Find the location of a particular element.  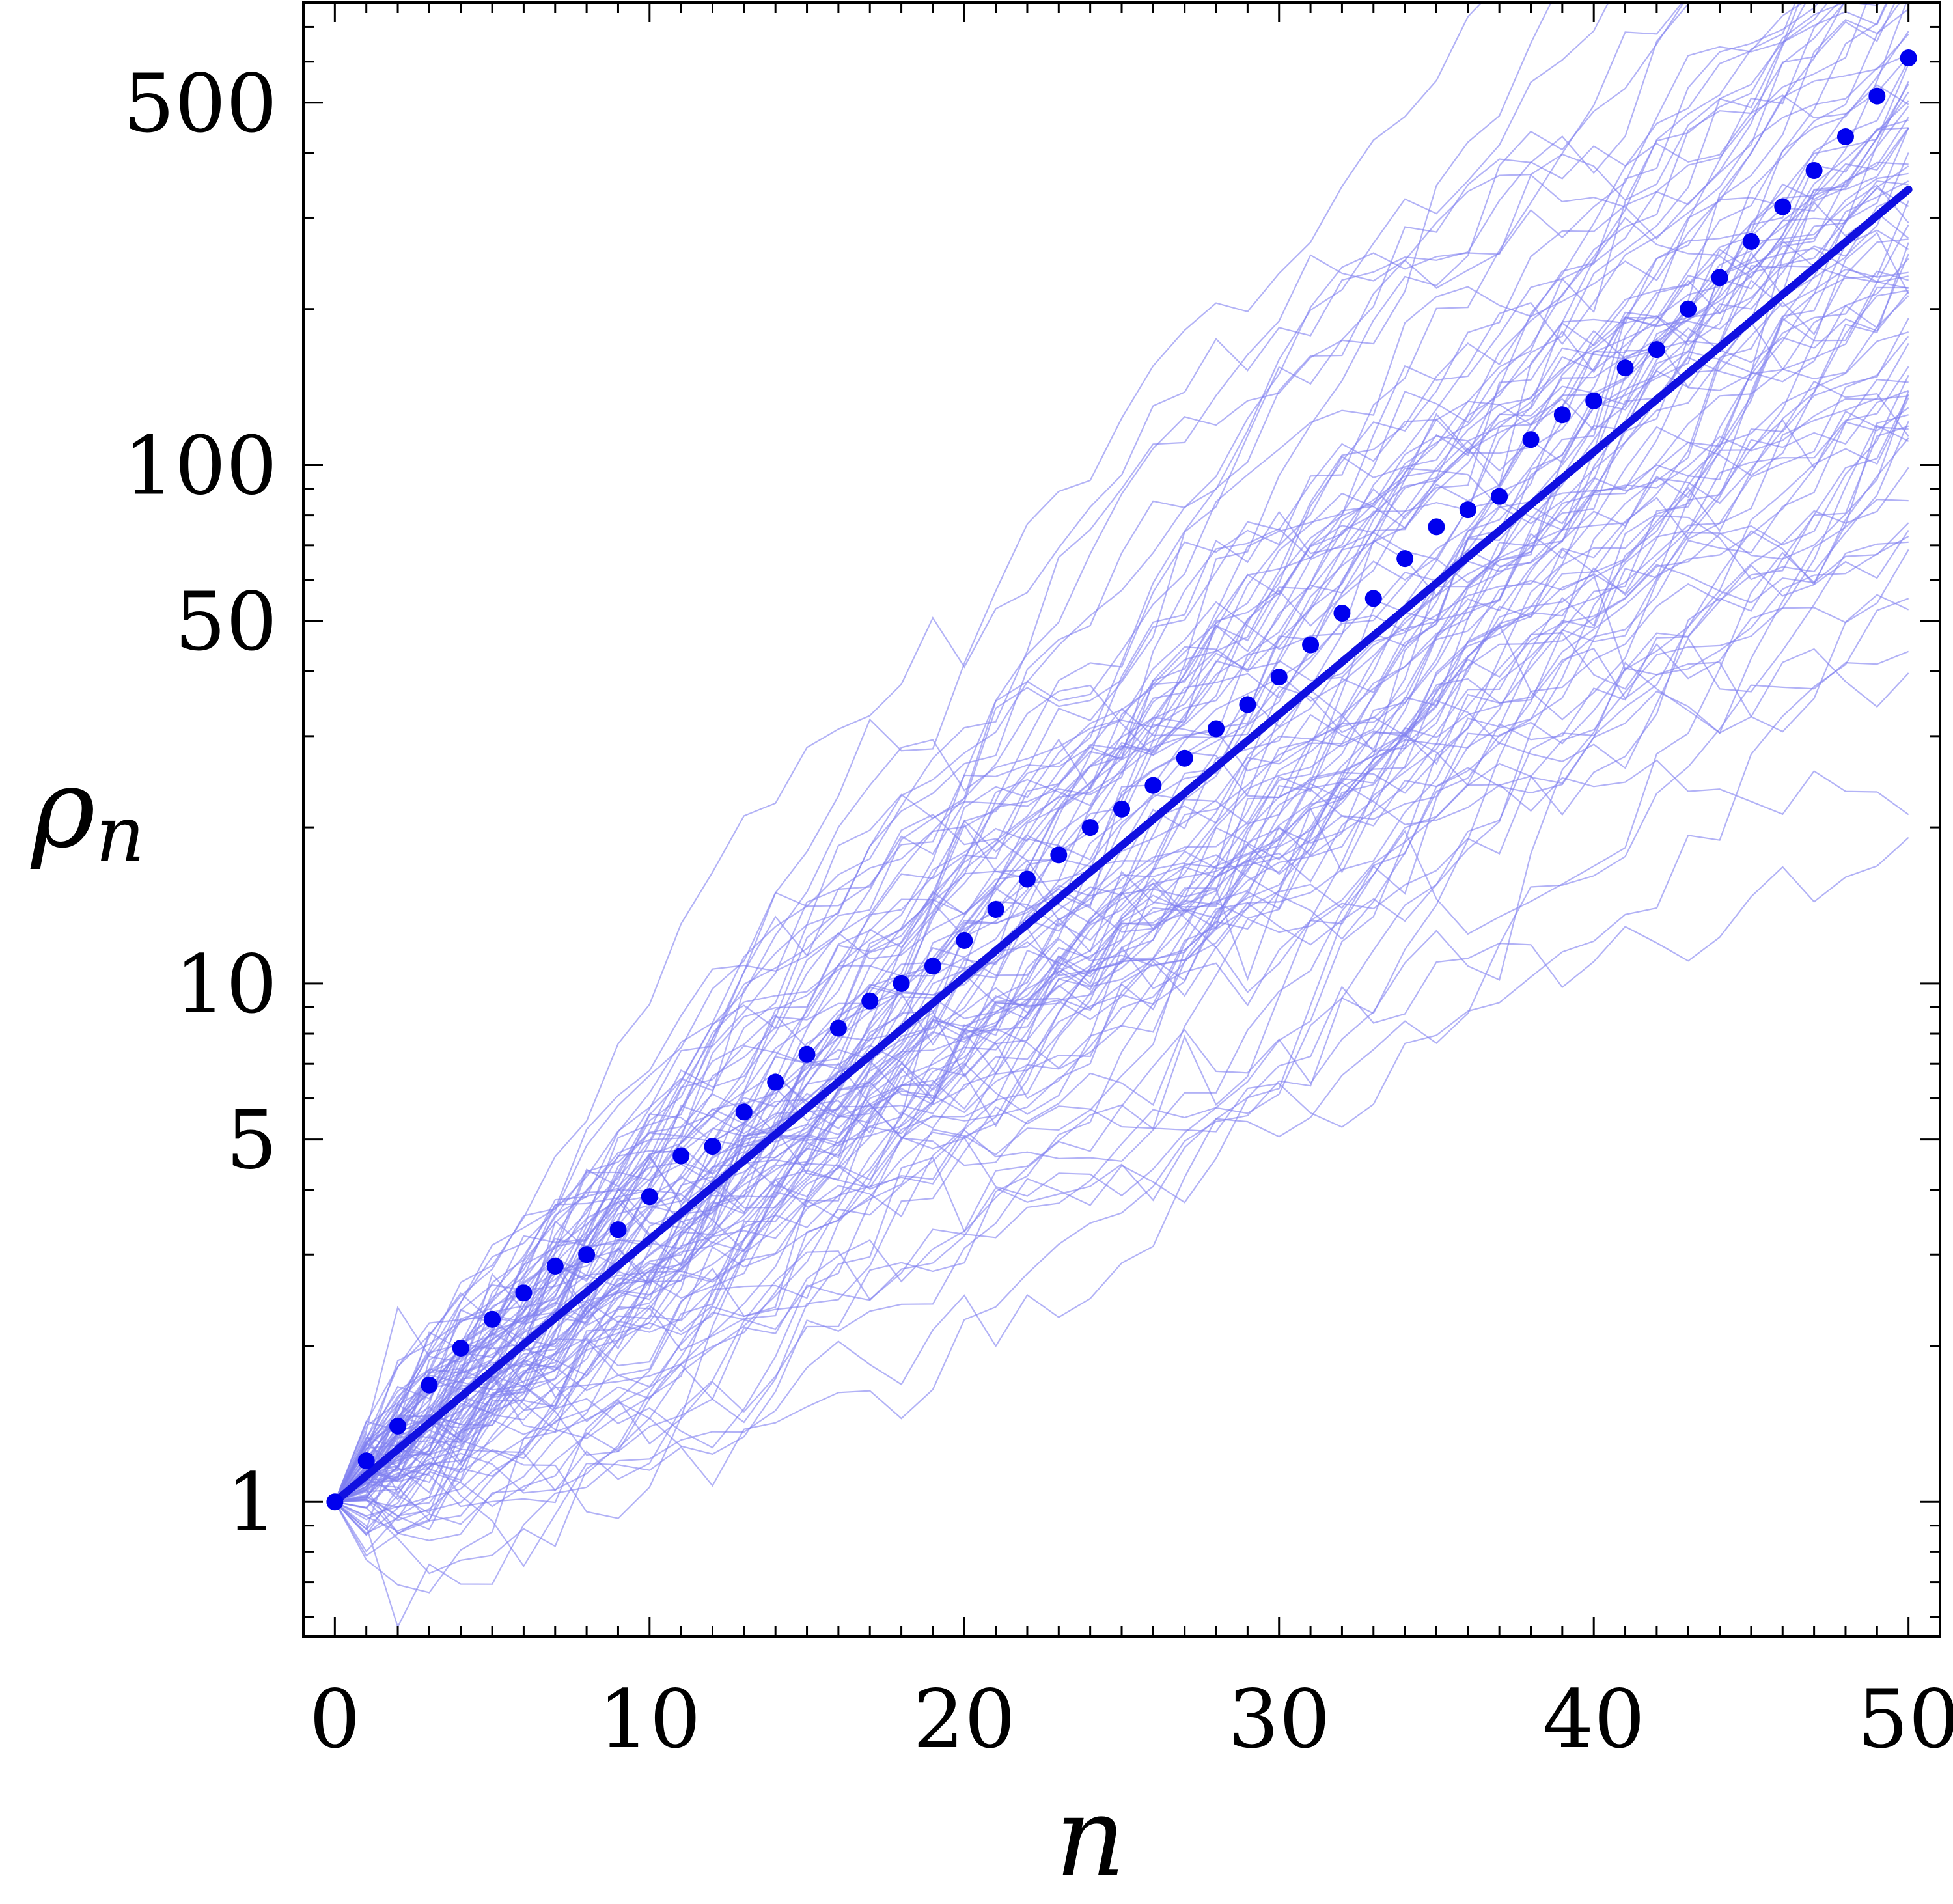

x-tick-label: 50 is located at coordinates (1905, 1720).